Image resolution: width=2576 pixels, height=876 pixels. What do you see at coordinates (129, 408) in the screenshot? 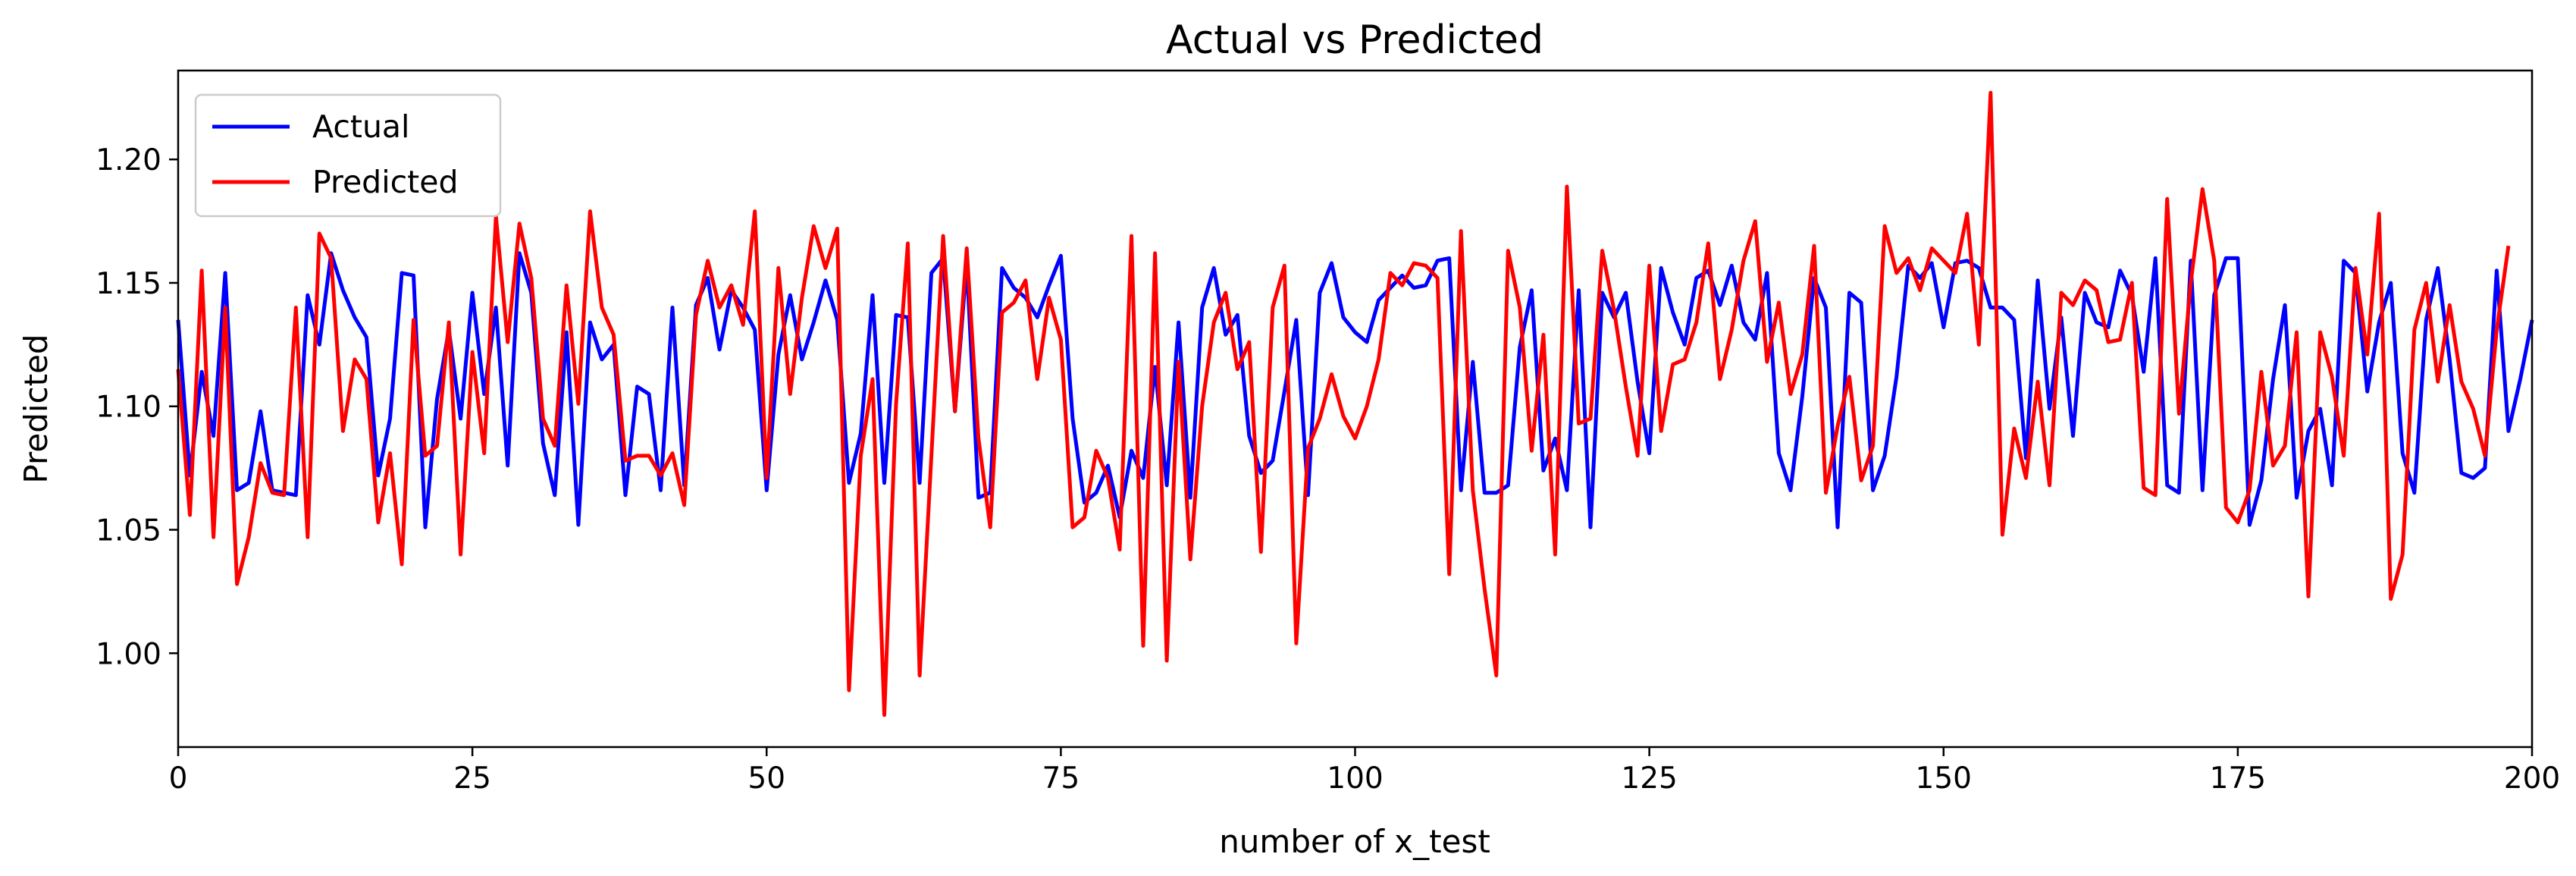
I see `y-tick-label: 1.10` at bounding box center [129, 408].